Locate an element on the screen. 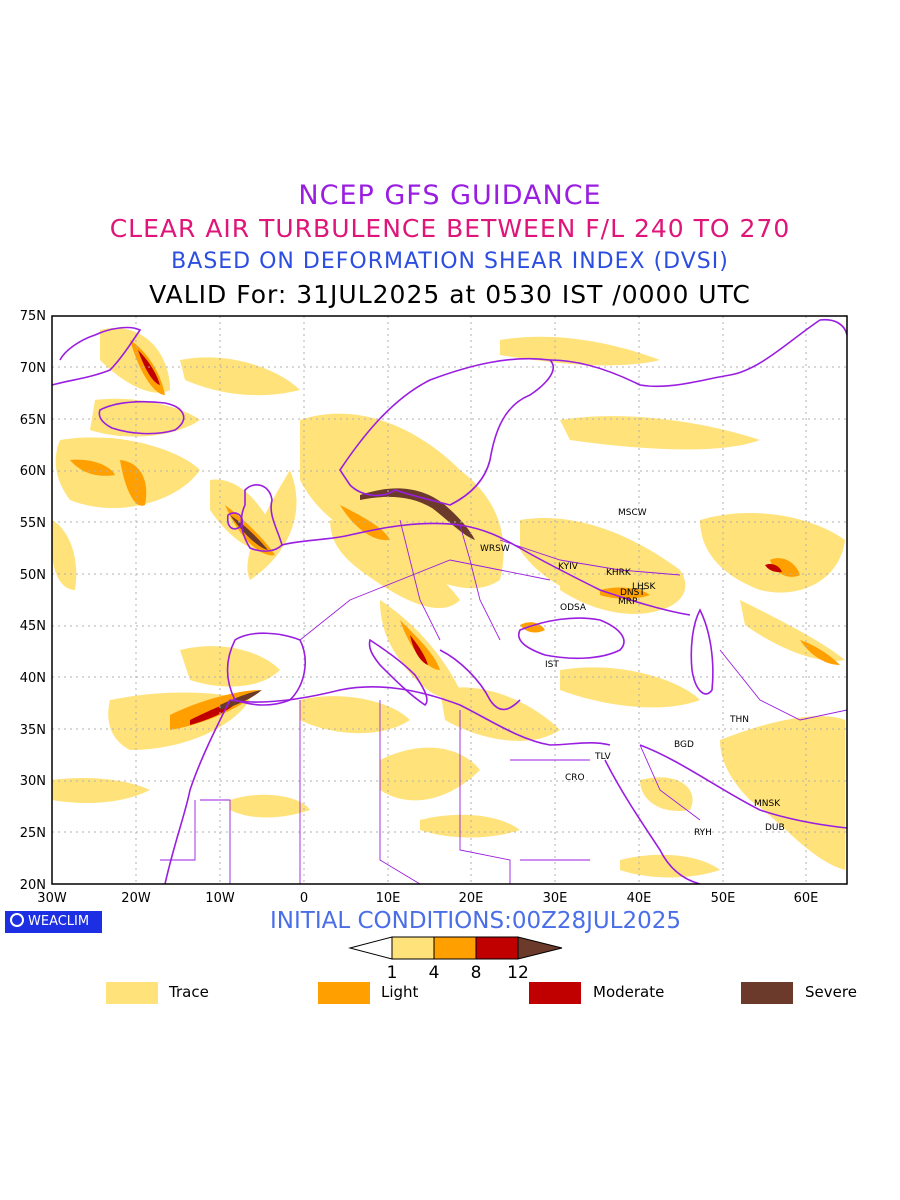  station-label-lhsk: LHSK is located at coordinates (644, 587).